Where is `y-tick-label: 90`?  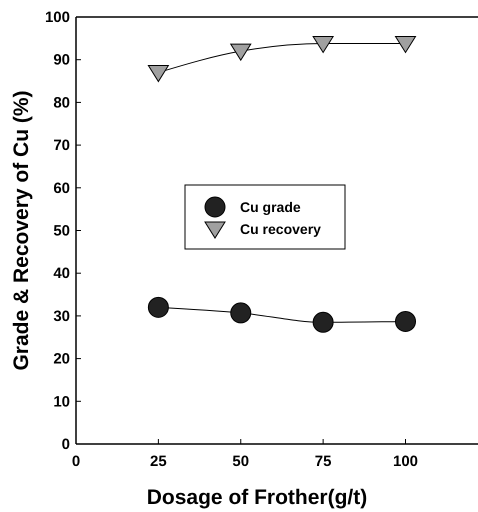 y-tick-label: 90 is located at coordinates (61, 60).